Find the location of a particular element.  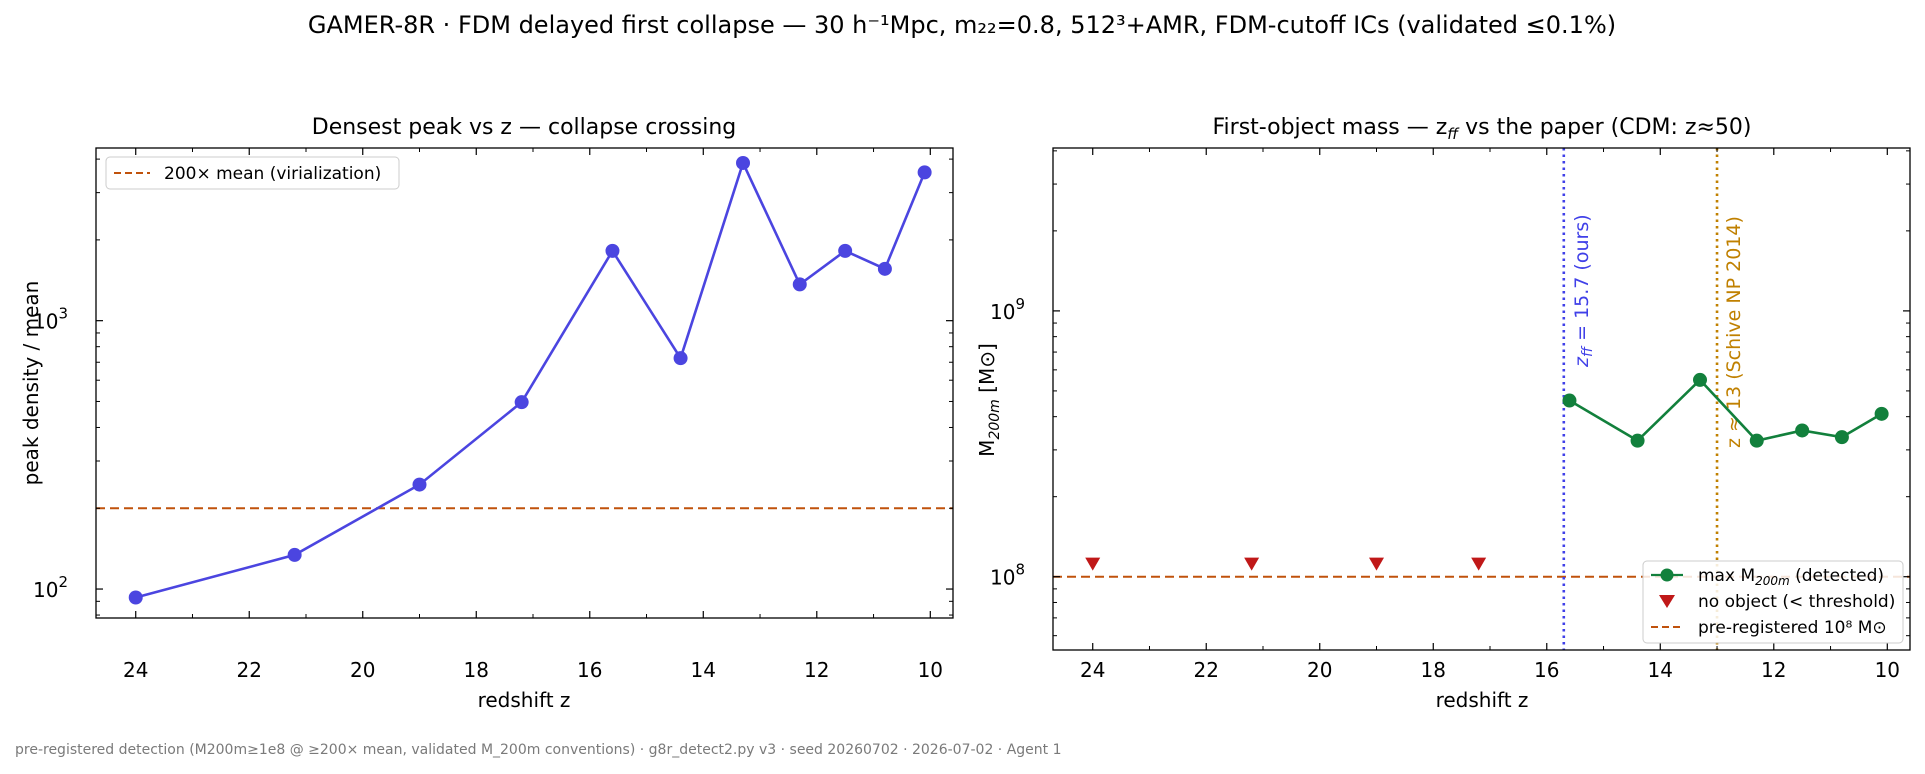

left-y-axis-label: peak density / mean is located at coordinates (31, 383).